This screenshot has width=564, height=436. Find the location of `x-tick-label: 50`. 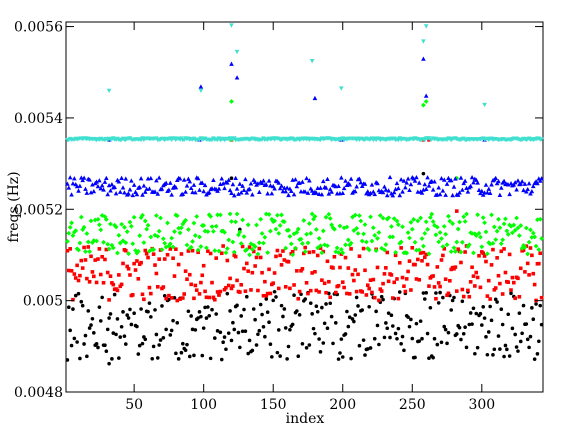

x-tick-label: 50 is located at coordinates (134, 405).